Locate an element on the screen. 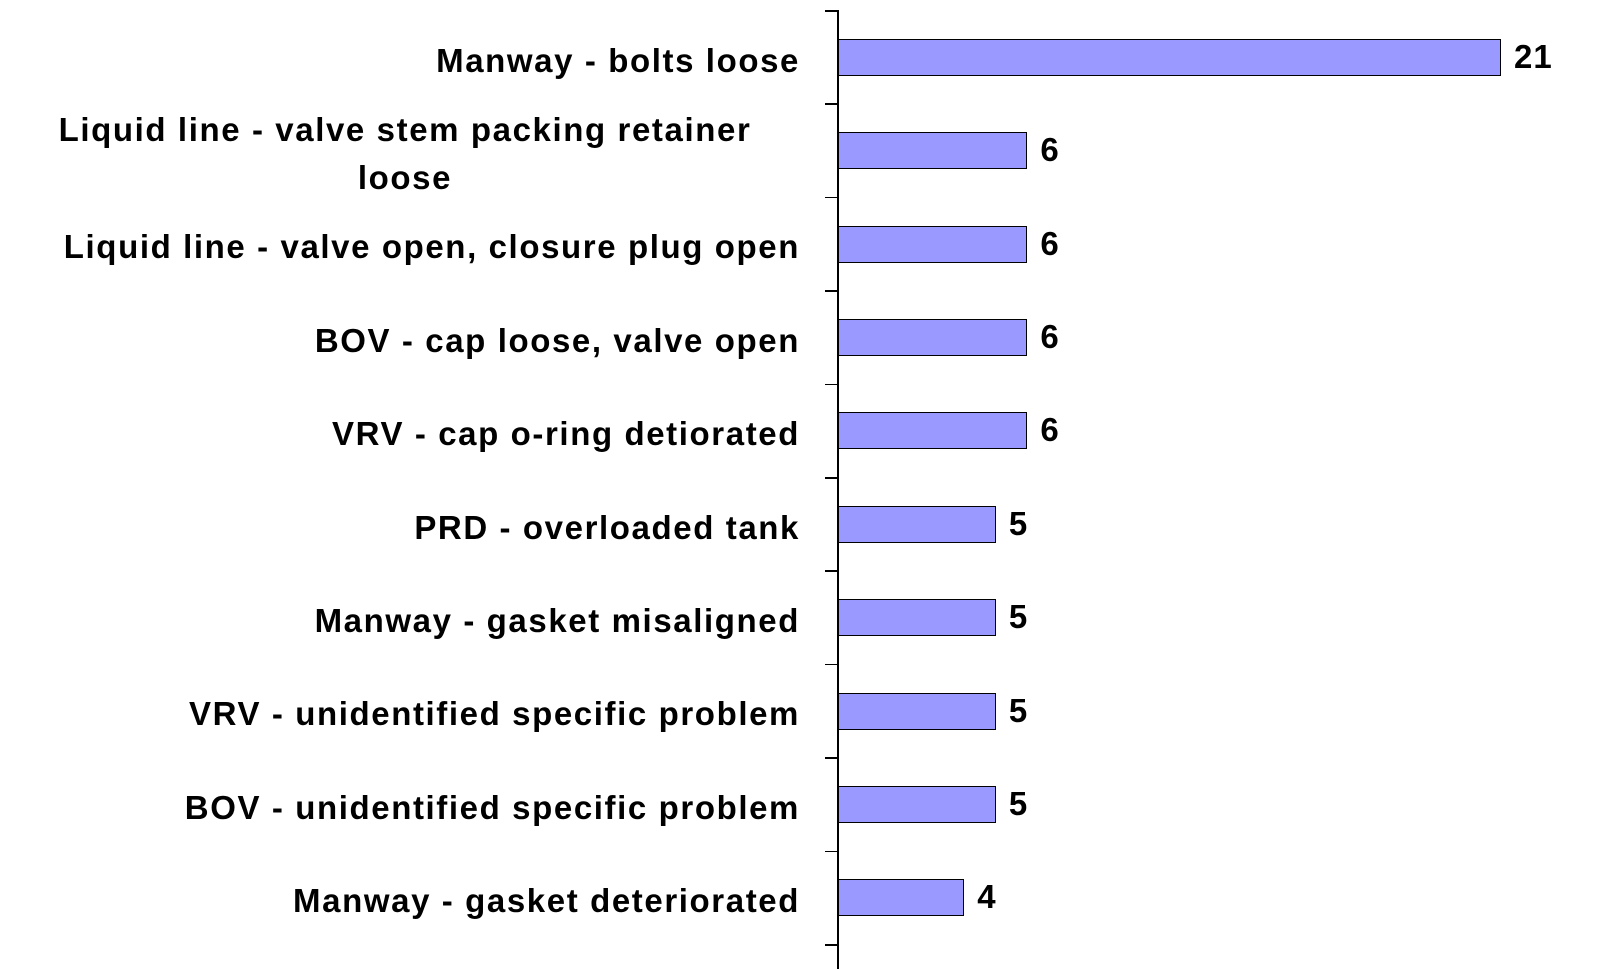  y-axis is located at coordinates (838, 489).